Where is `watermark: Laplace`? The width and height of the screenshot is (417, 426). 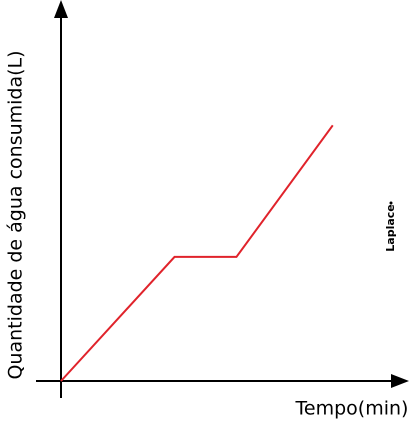
watermark: Laplace is located at coordinates (390, 227).